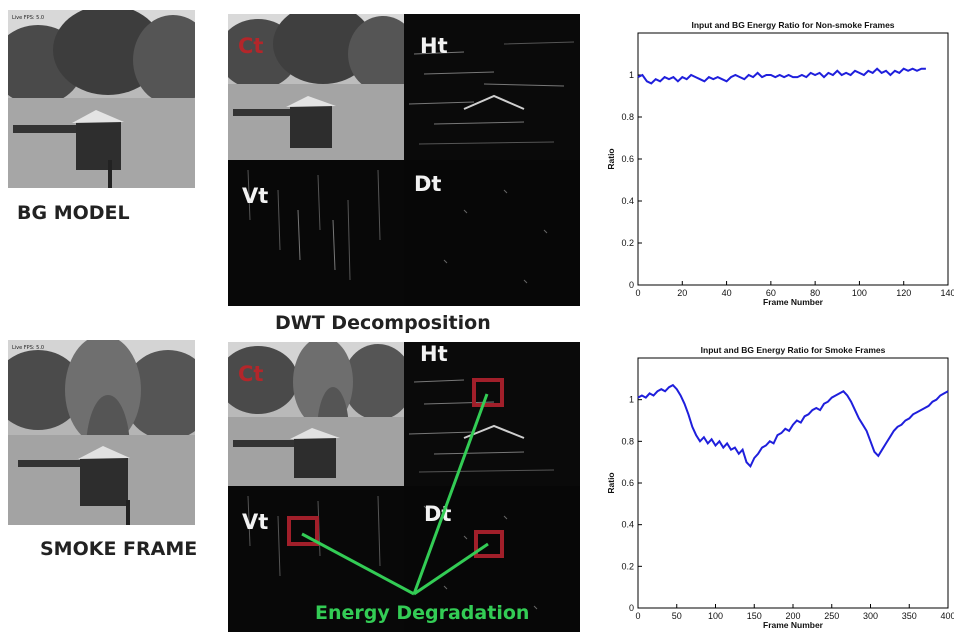 Image resolution: width=957 pixels, height=632 pixels. Describe the element at coordinates (451, 569) in the screenshot. I see `energy-pointer-dt` at that location.